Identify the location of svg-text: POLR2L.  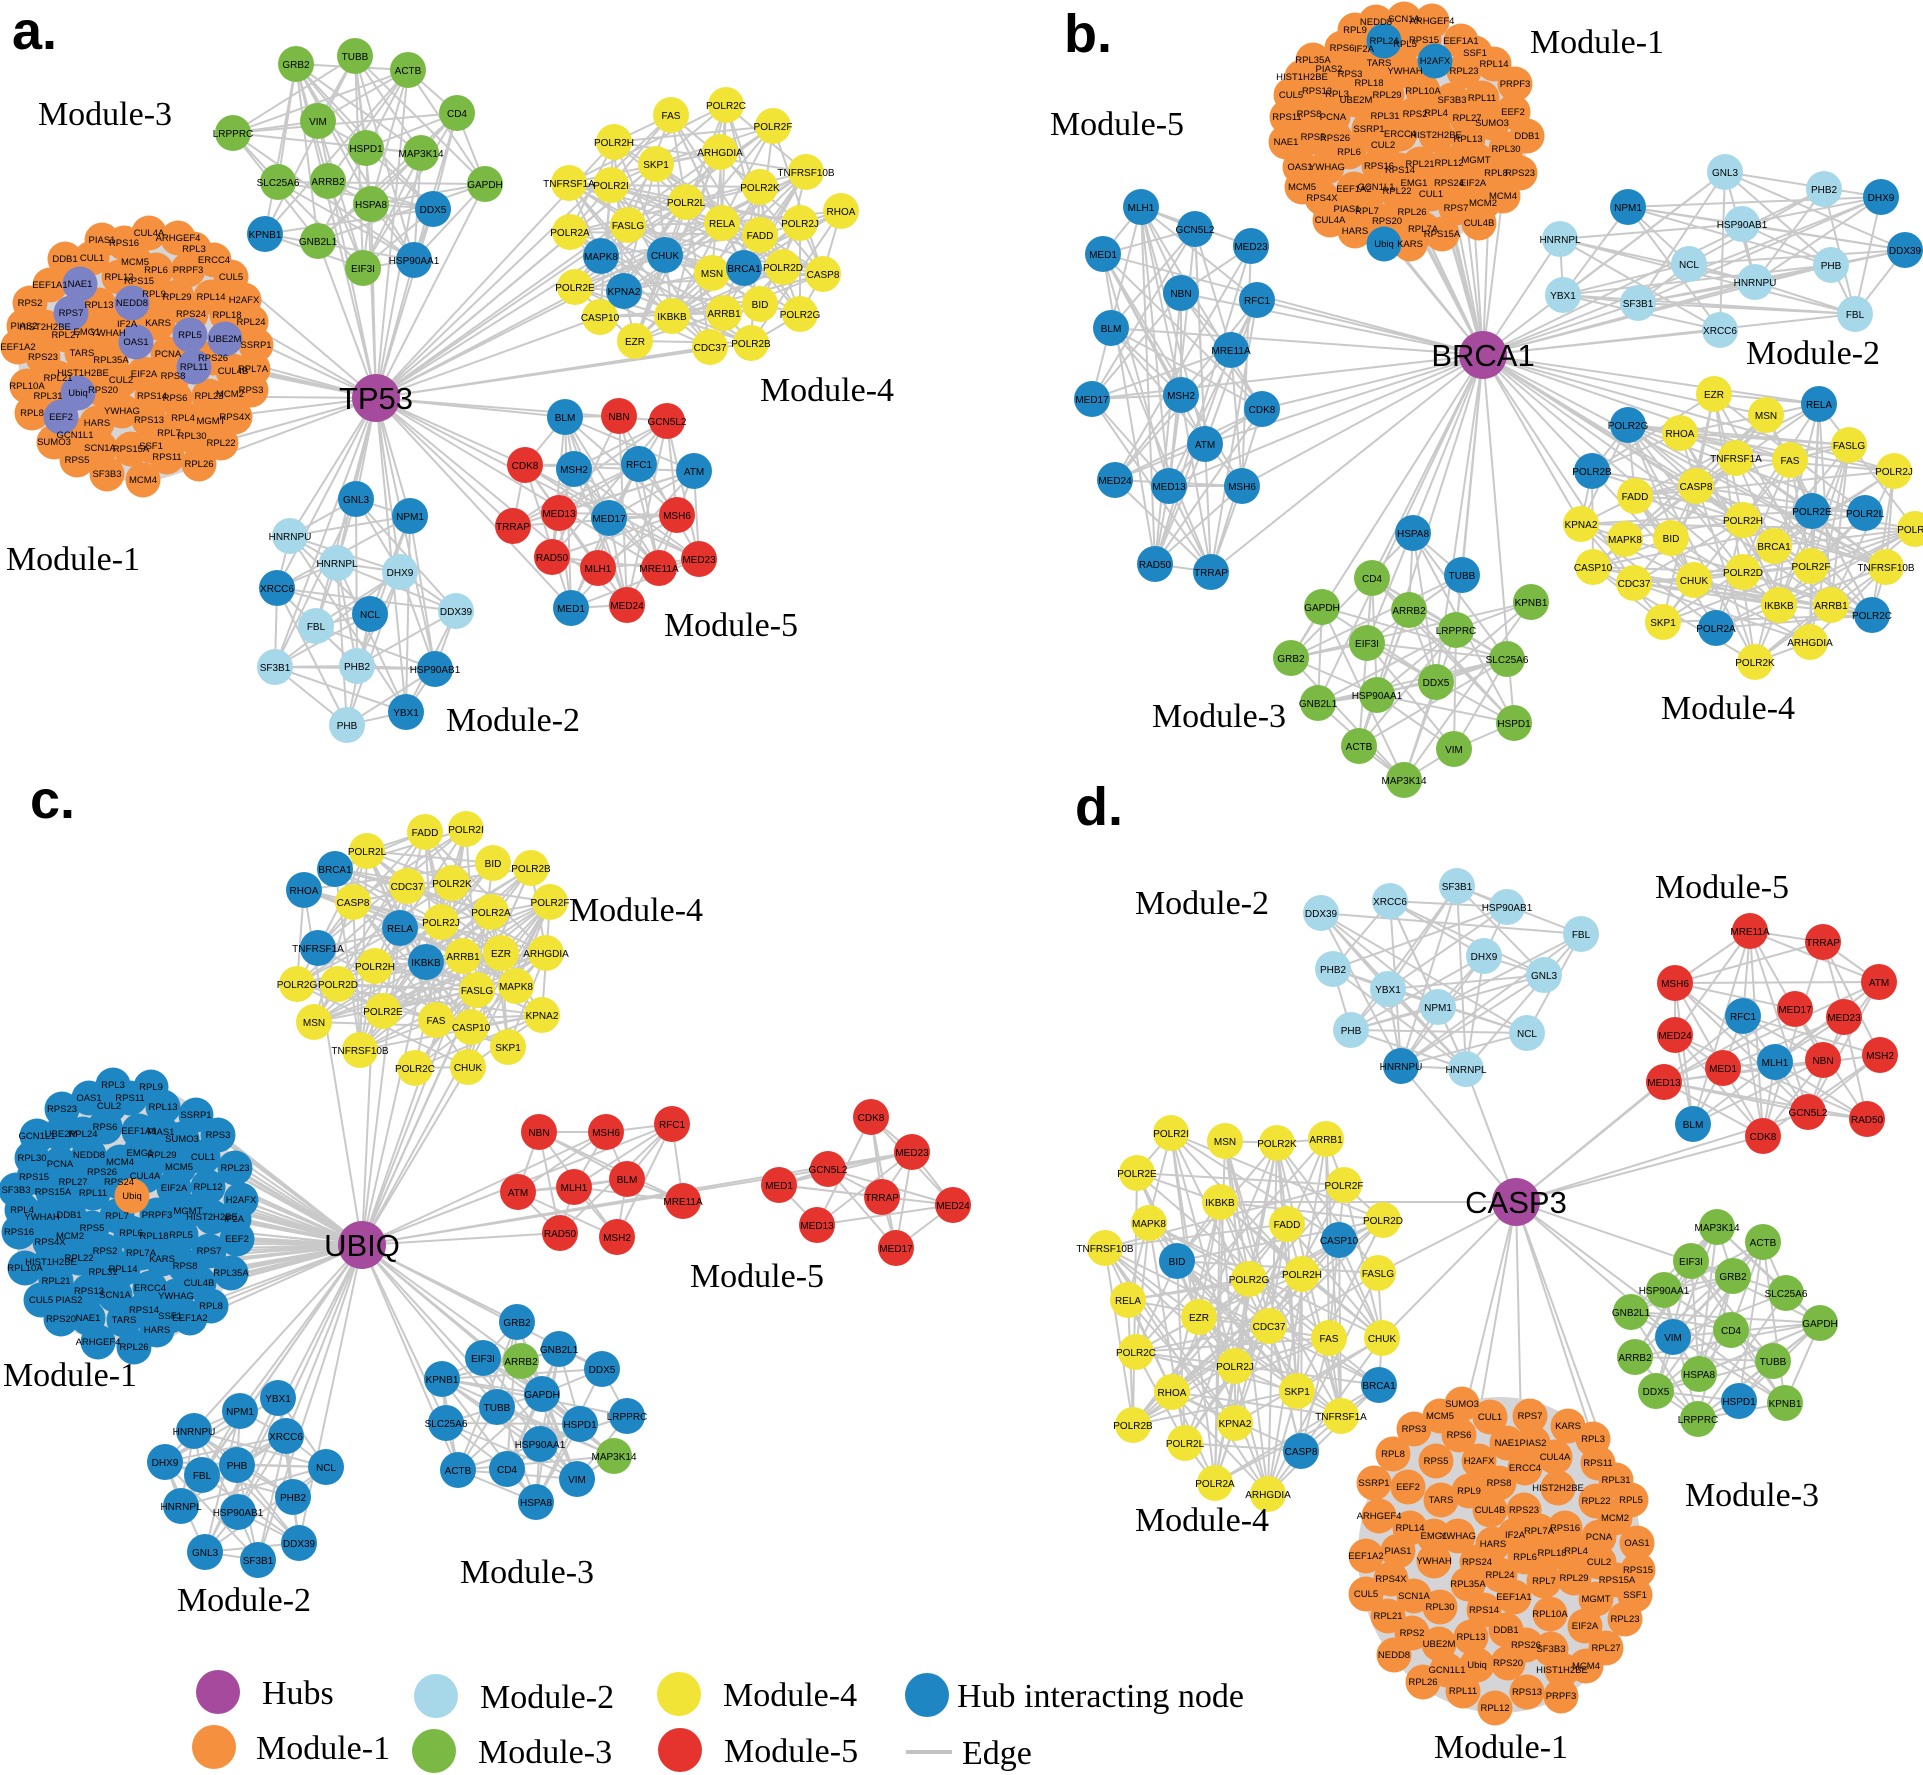
(1865, 514).